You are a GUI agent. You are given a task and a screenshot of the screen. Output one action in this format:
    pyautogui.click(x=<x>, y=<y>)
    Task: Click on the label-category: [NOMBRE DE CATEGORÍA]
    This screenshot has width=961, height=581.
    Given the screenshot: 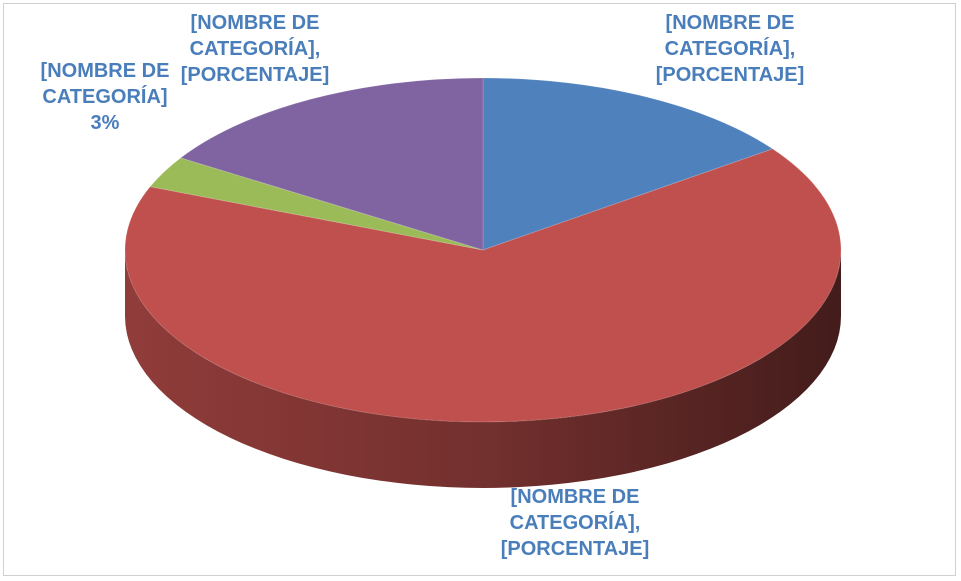 What is the action you would take?
    pyautogui.click(x=105, y=84)
    